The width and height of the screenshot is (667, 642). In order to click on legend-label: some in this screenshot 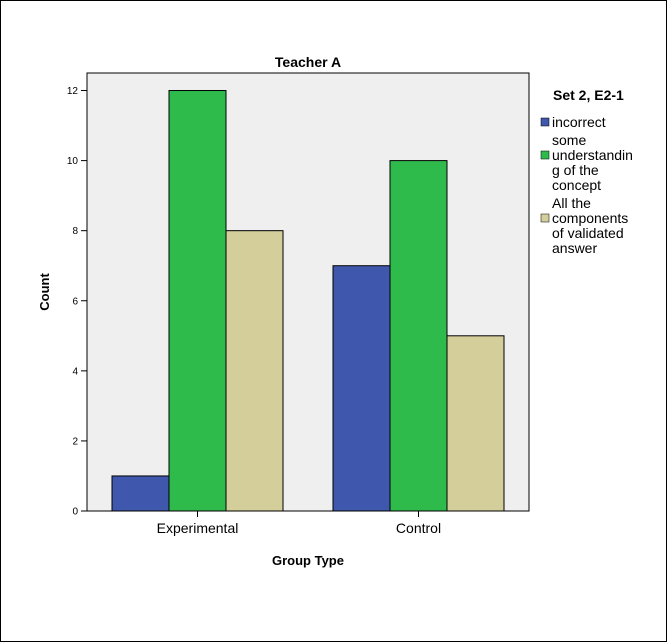, I will do `click(569, 140)`.